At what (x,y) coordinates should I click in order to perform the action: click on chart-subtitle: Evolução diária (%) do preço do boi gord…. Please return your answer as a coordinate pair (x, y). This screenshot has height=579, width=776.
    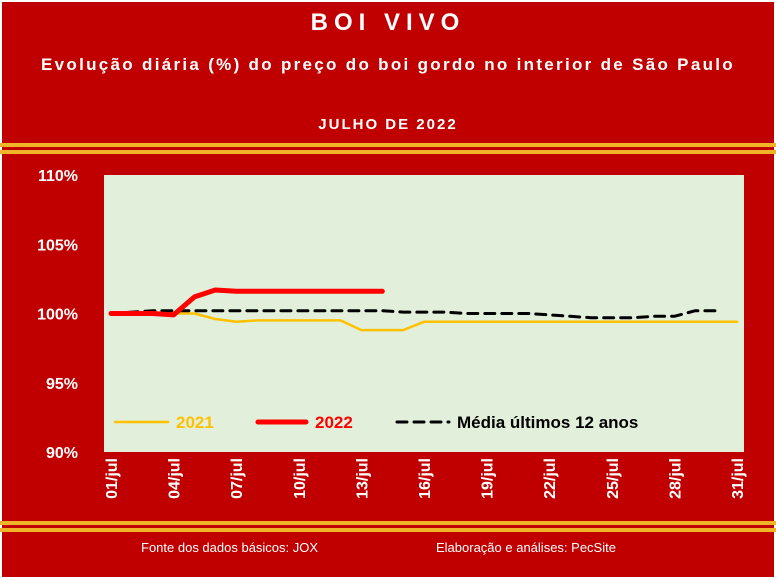
    Looking at the image, I should click on (388, 64).